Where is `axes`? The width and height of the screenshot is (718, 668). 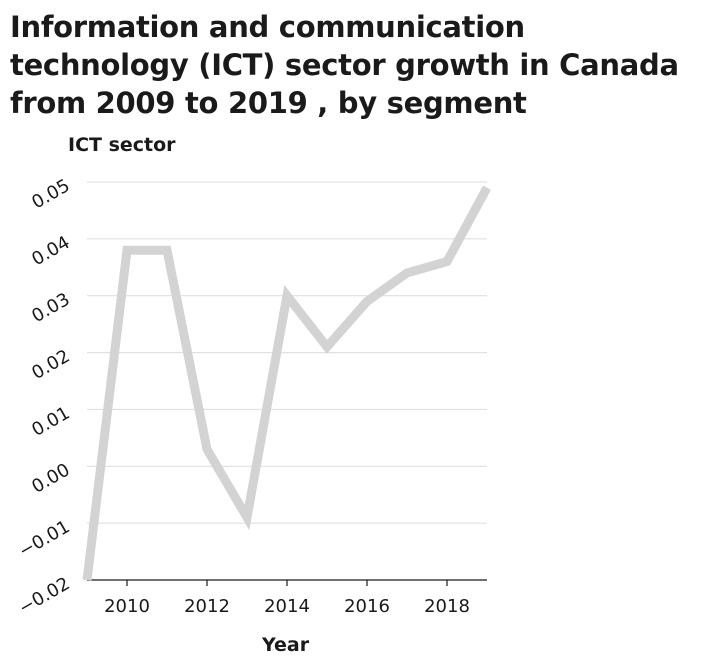 axes is located at coordinates (287, 582).